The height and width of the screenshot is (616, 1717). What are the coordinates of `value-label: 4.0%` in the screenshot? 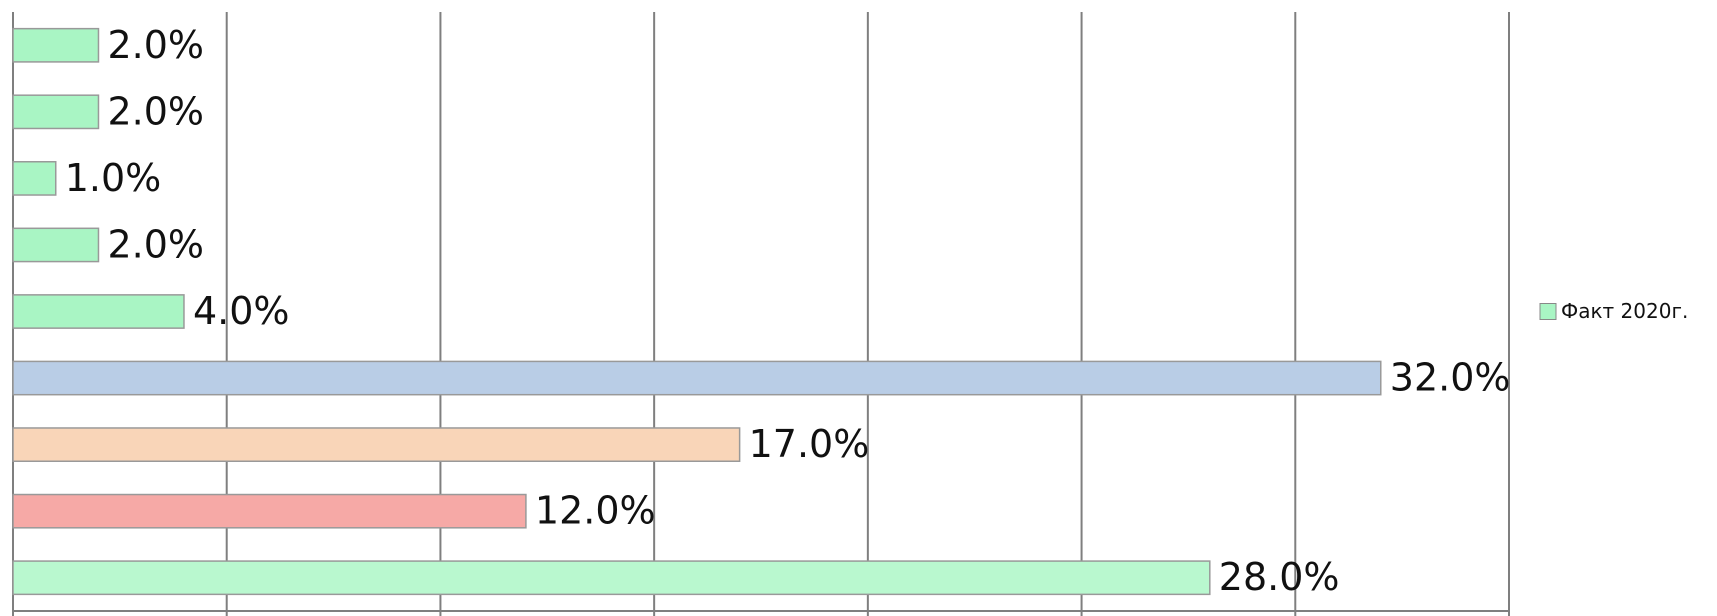 It's located at (241, 311).